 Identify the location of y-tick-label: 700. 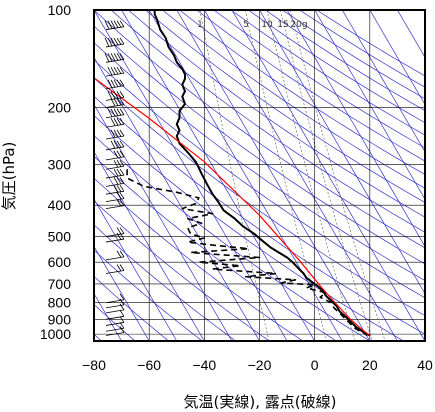
(60, 284).